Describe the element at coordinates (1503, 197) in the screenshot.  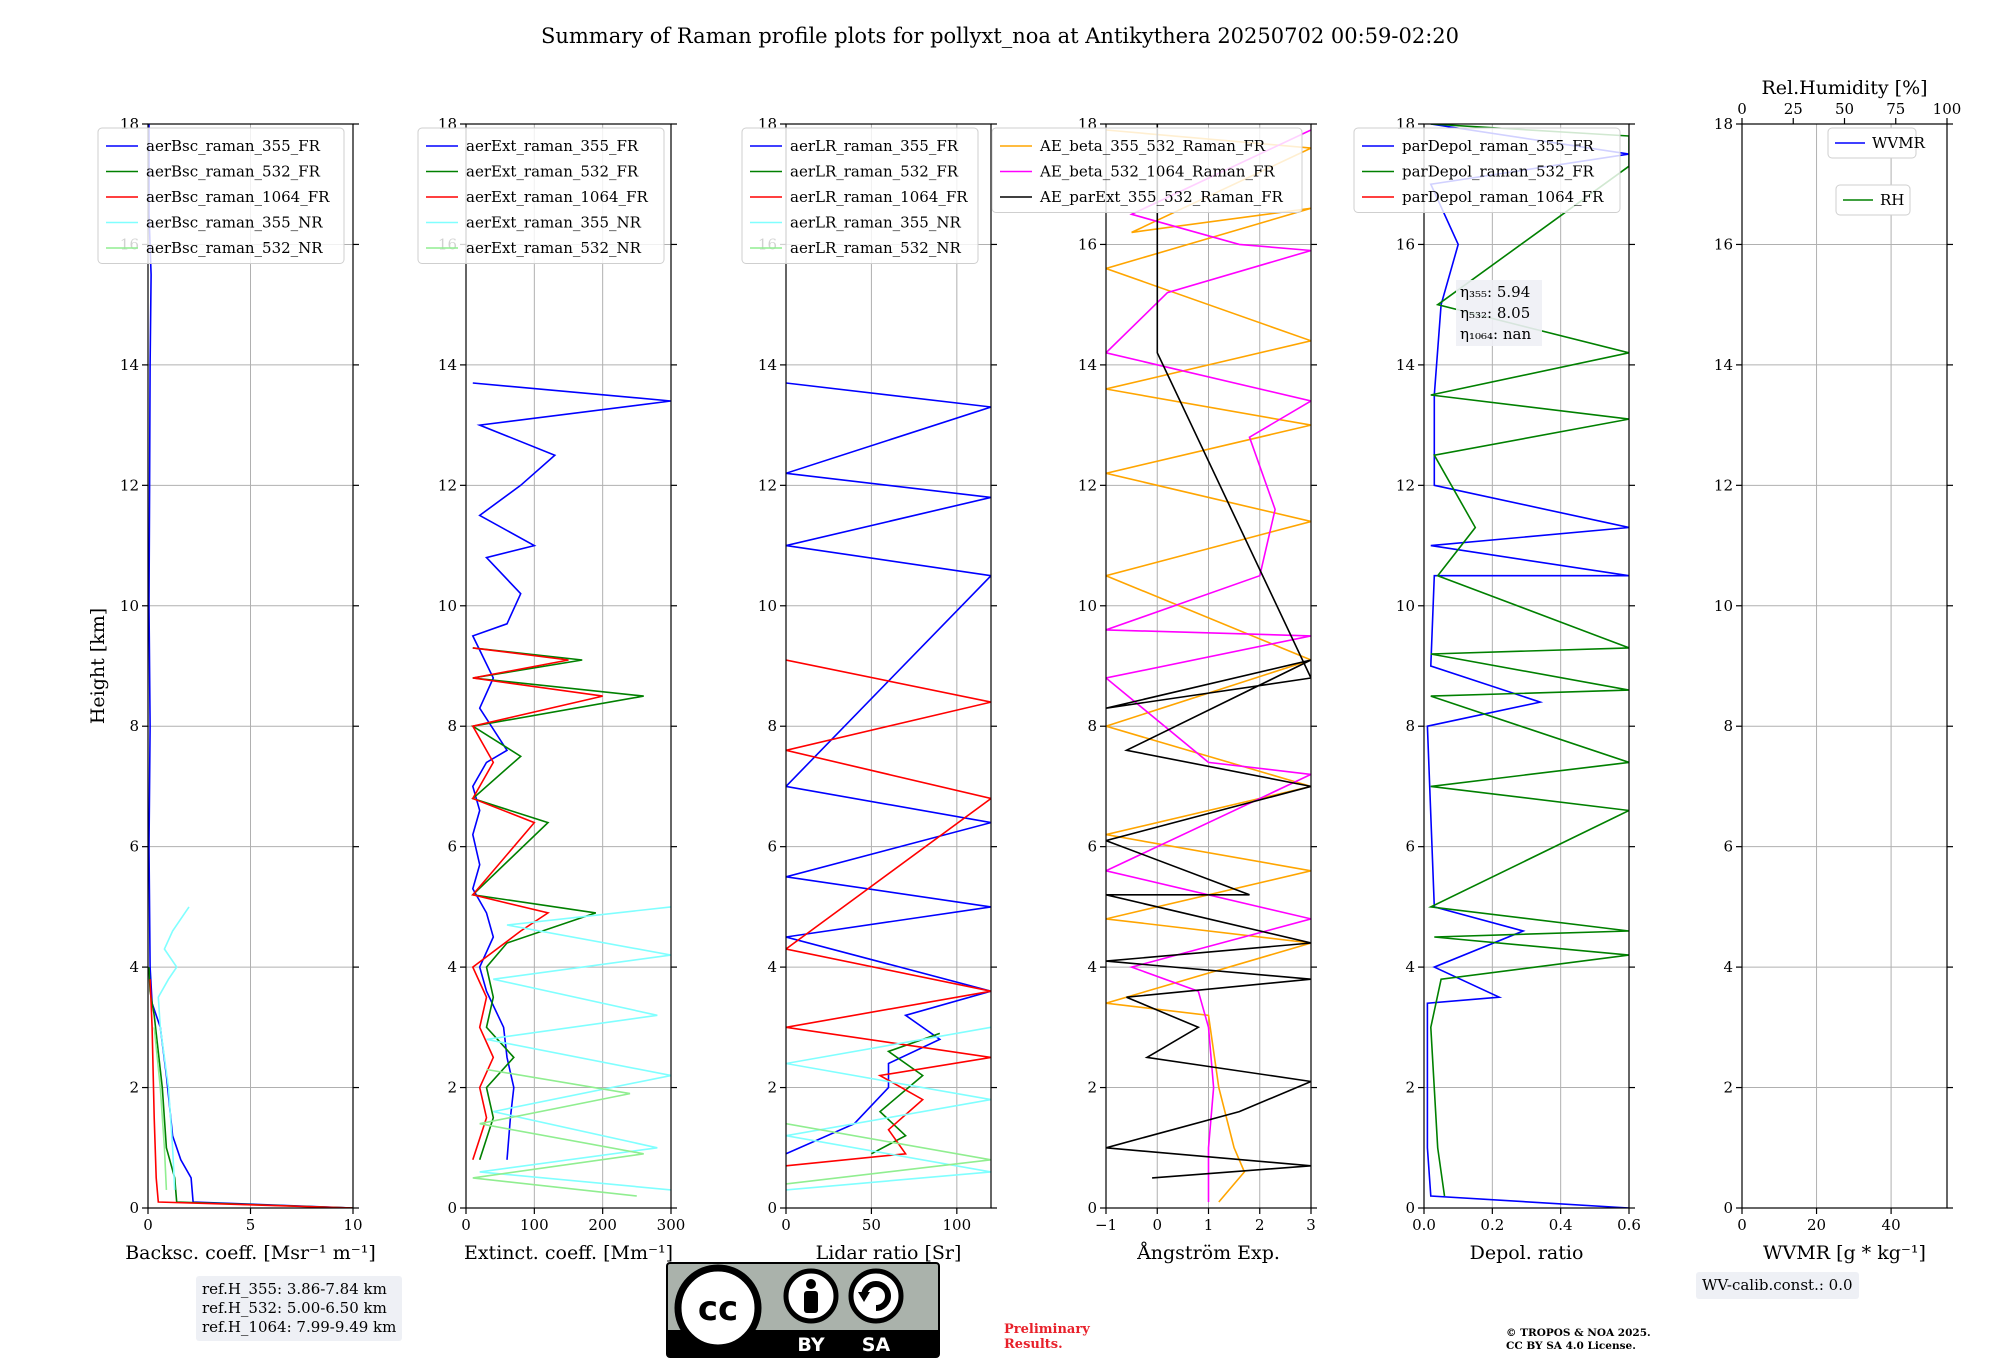
I see `legend-entry: parDepol_raman_1064_FR` at that location.